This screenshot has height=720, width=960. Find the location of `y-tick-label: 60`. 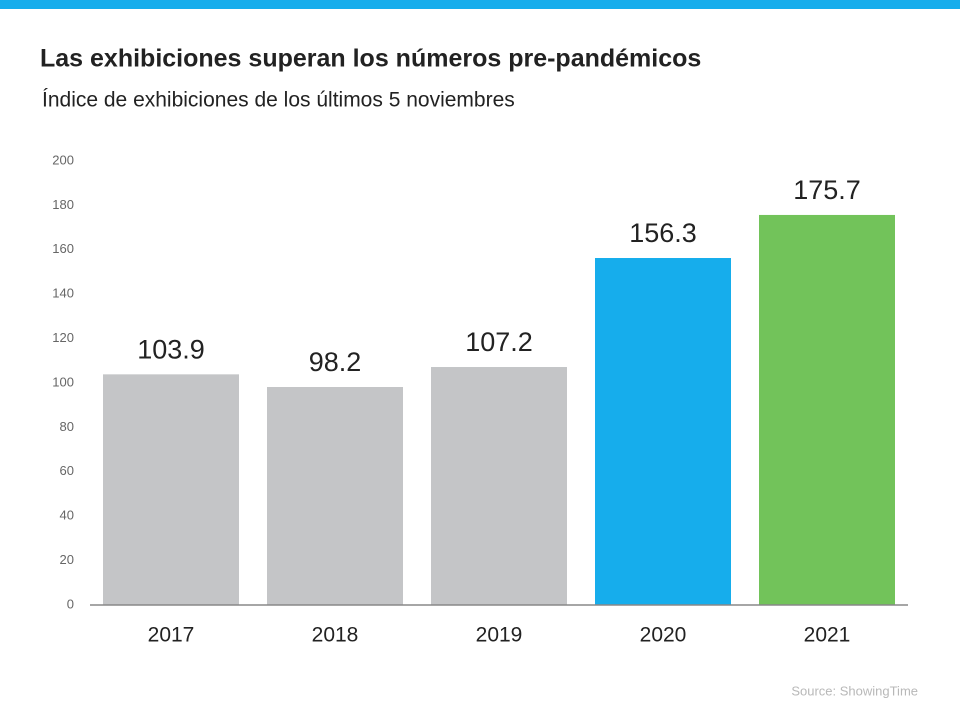

y-tick-label: 60 is located at coordinates (67, 470).